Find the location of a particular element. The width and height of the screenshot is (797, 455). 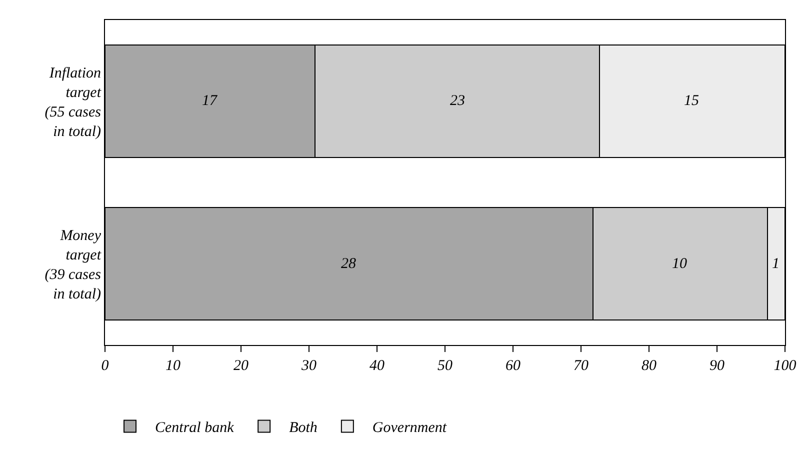

annotation: 23 is located at coordinates (457, 101).